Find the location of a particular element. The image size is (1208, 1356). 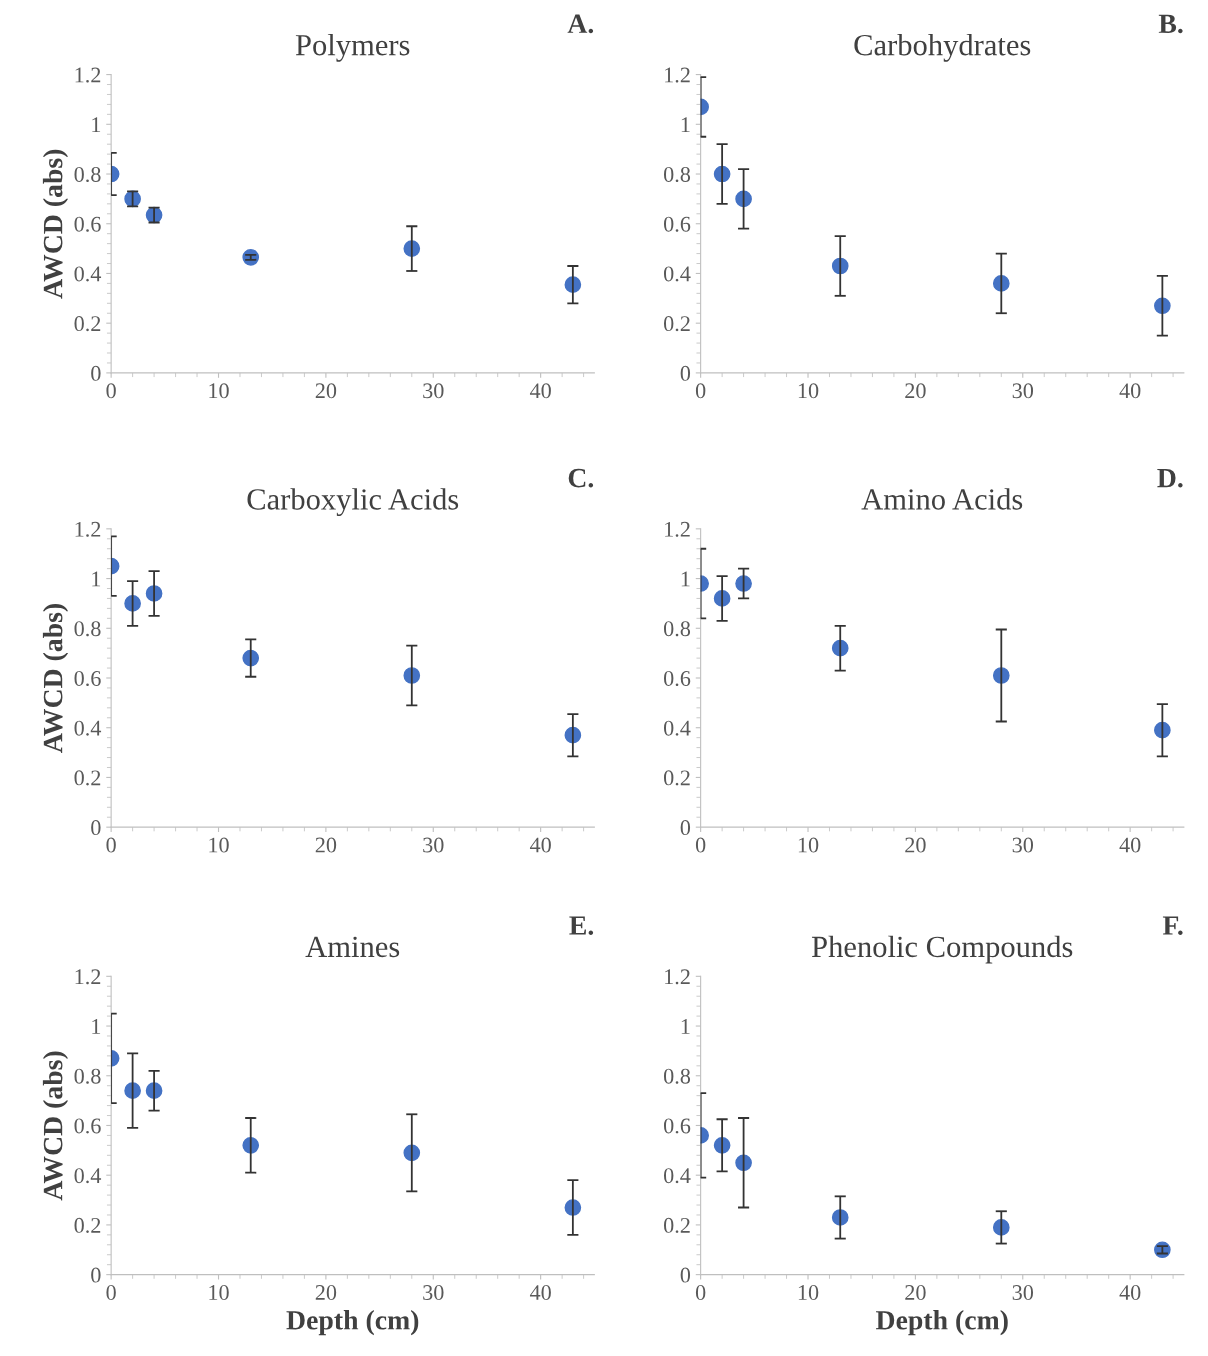

chart-title: Carbohydrates is located at coordinates (942, 47).